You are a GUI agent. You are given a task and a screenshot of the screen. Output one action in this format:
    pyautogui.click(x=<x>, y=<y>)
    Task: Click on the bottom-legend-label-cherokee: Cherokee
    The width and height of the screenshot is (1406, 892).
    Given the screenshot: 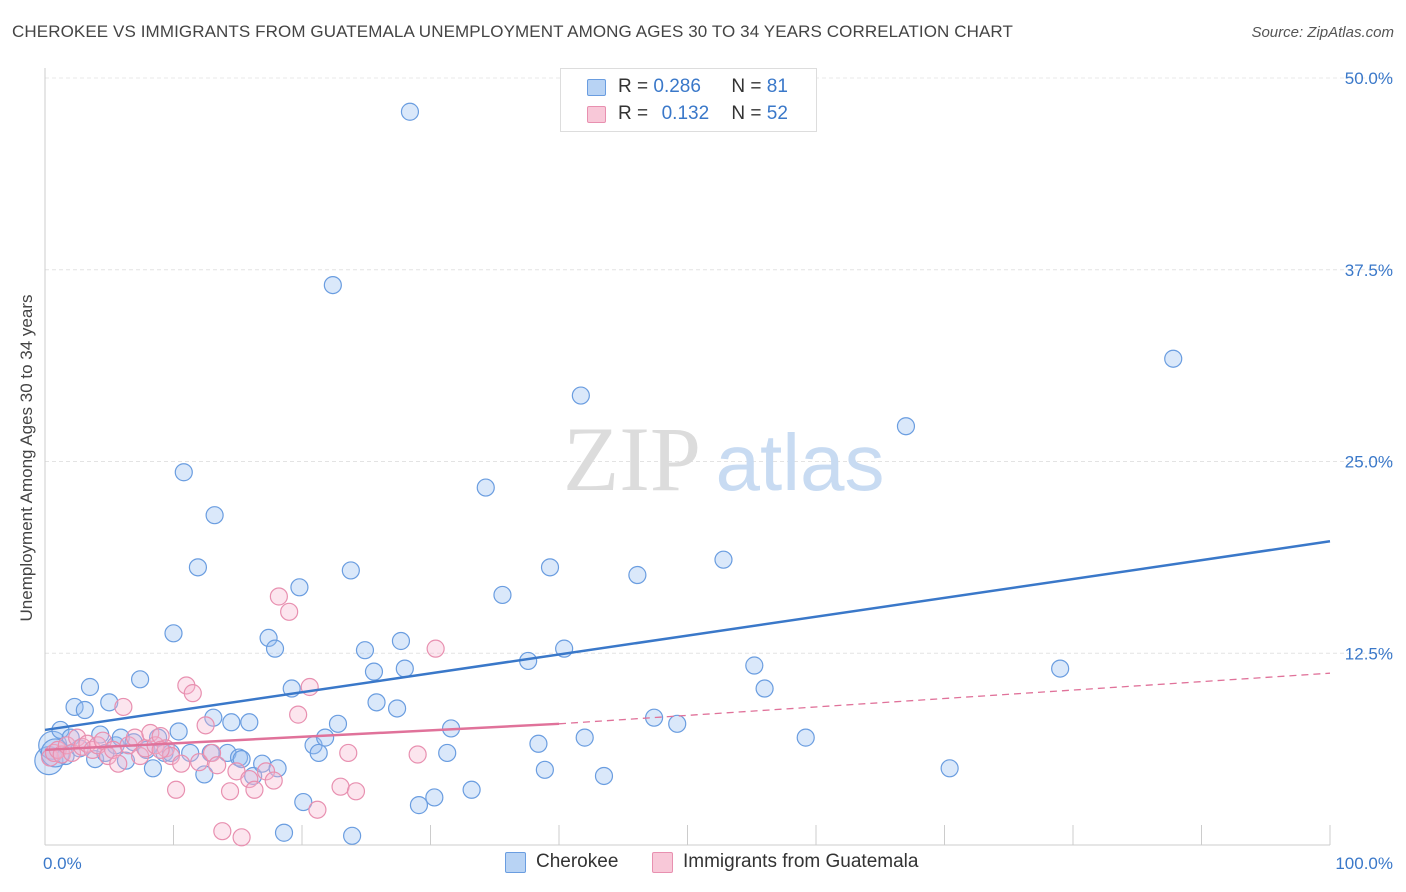 What is the action you would take?
    pyautogui.click(x=577, y=861)
    